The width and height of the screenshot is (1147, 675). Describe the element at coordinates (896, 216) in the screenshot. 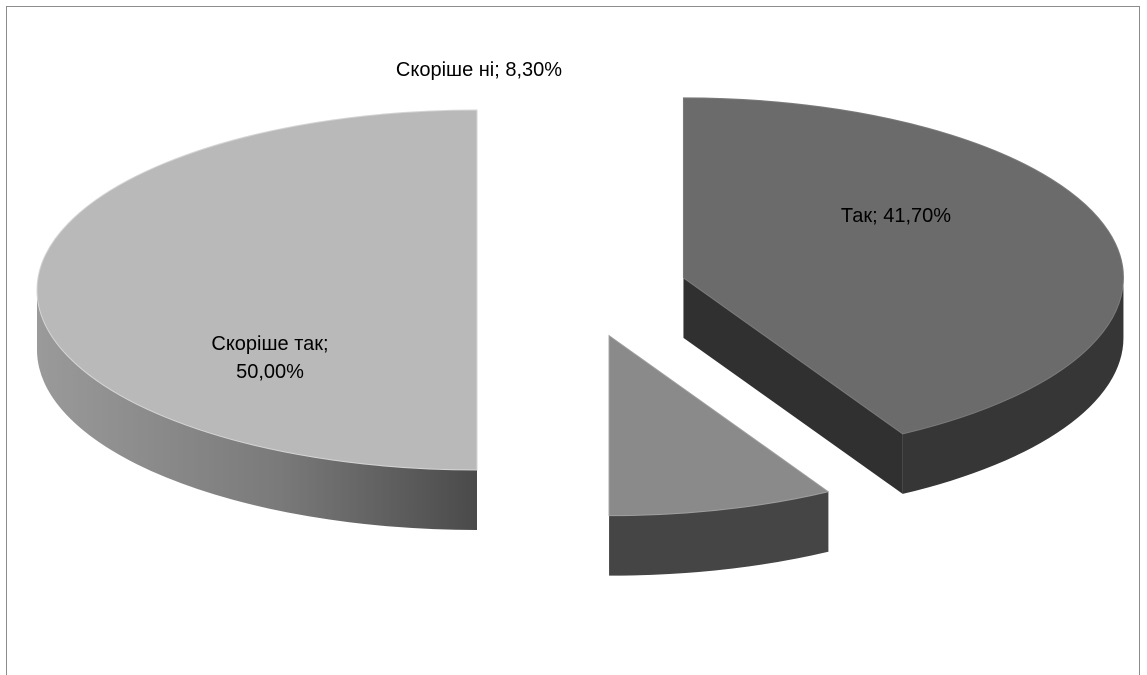

I see `data-label-0: Так; 41,70%` at that location.